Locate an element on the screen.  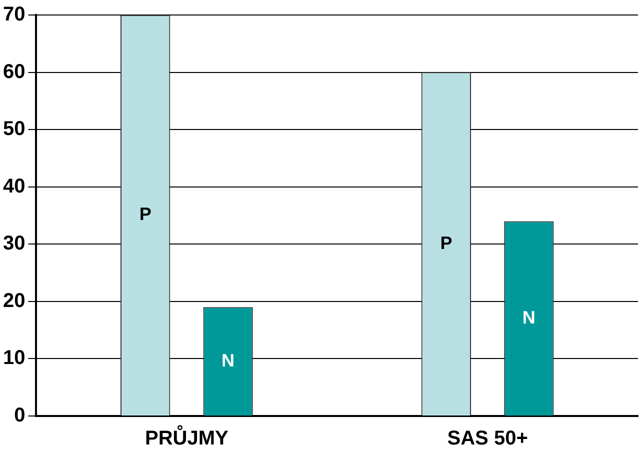
y-tick-label: 60 is located at coordinates (14, 71).